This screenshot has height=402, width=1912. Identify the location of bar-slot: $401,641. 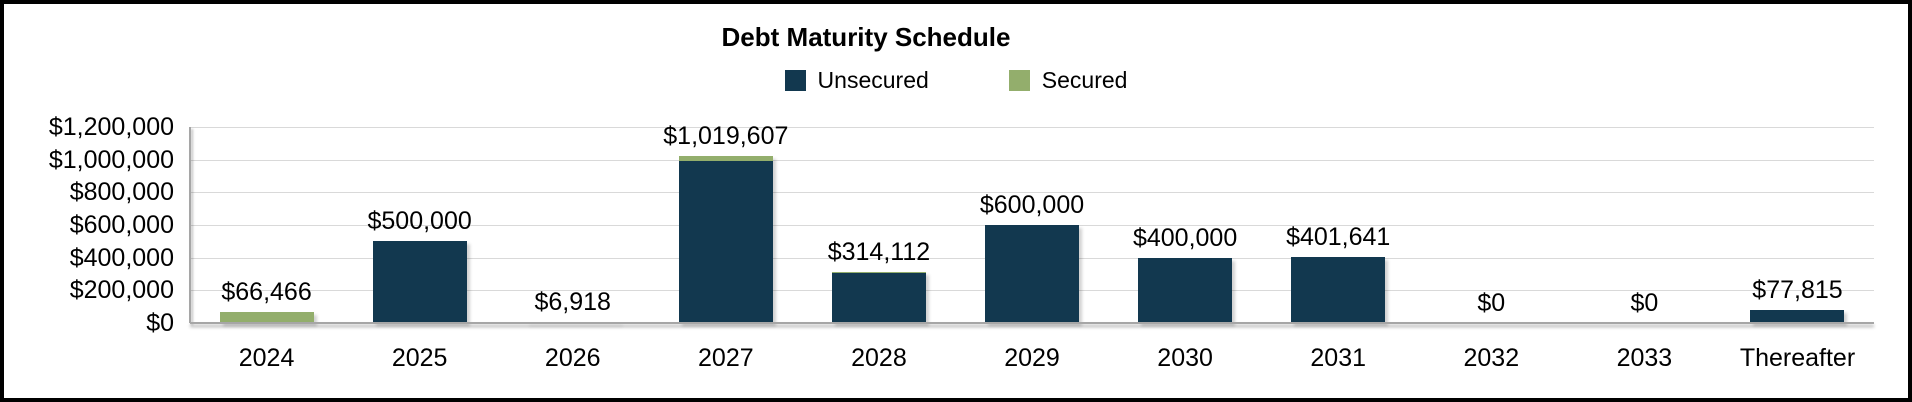
(1338, 225).